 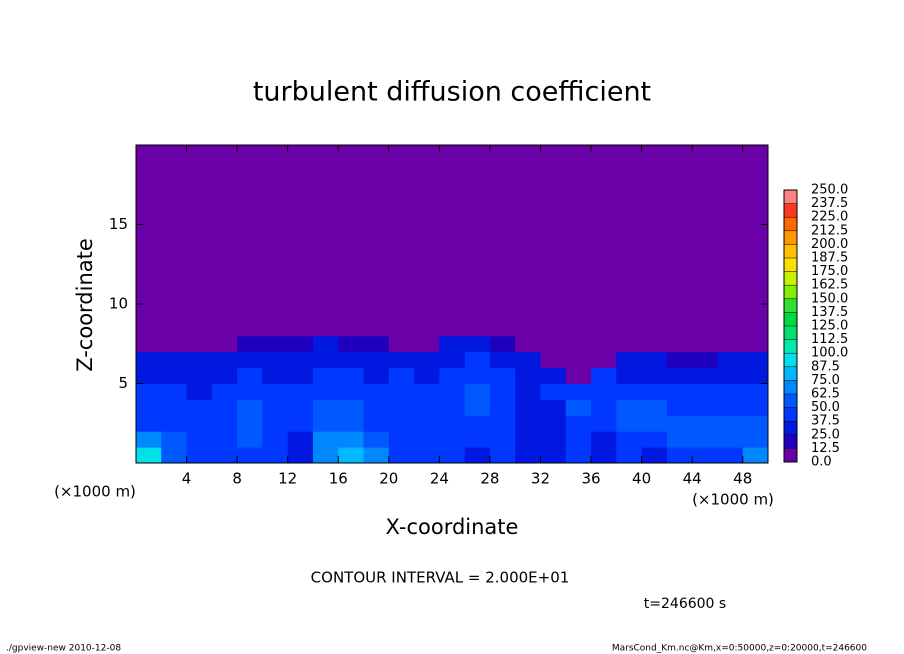 What do you see at coordinates (829, 353) in the screenshot?
I see `colorbar-label: 100.0` at bounding box center [829, 353].